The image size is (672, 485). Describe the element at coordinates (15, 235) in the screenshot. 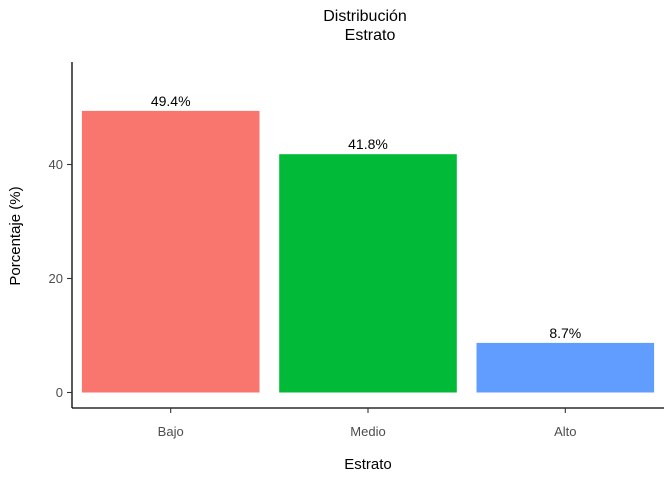

I see `y-axis-title: Porcentaje (%)` at that location.